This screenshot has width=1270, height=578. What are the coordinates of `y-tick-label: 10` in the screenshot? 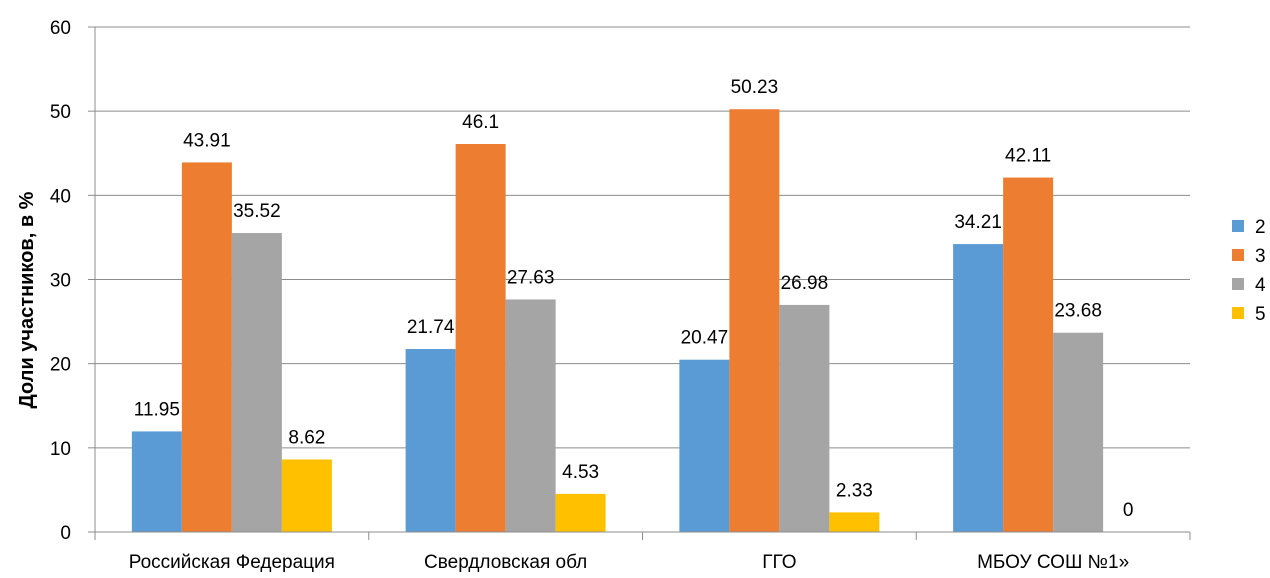 It's located at (60, 449).